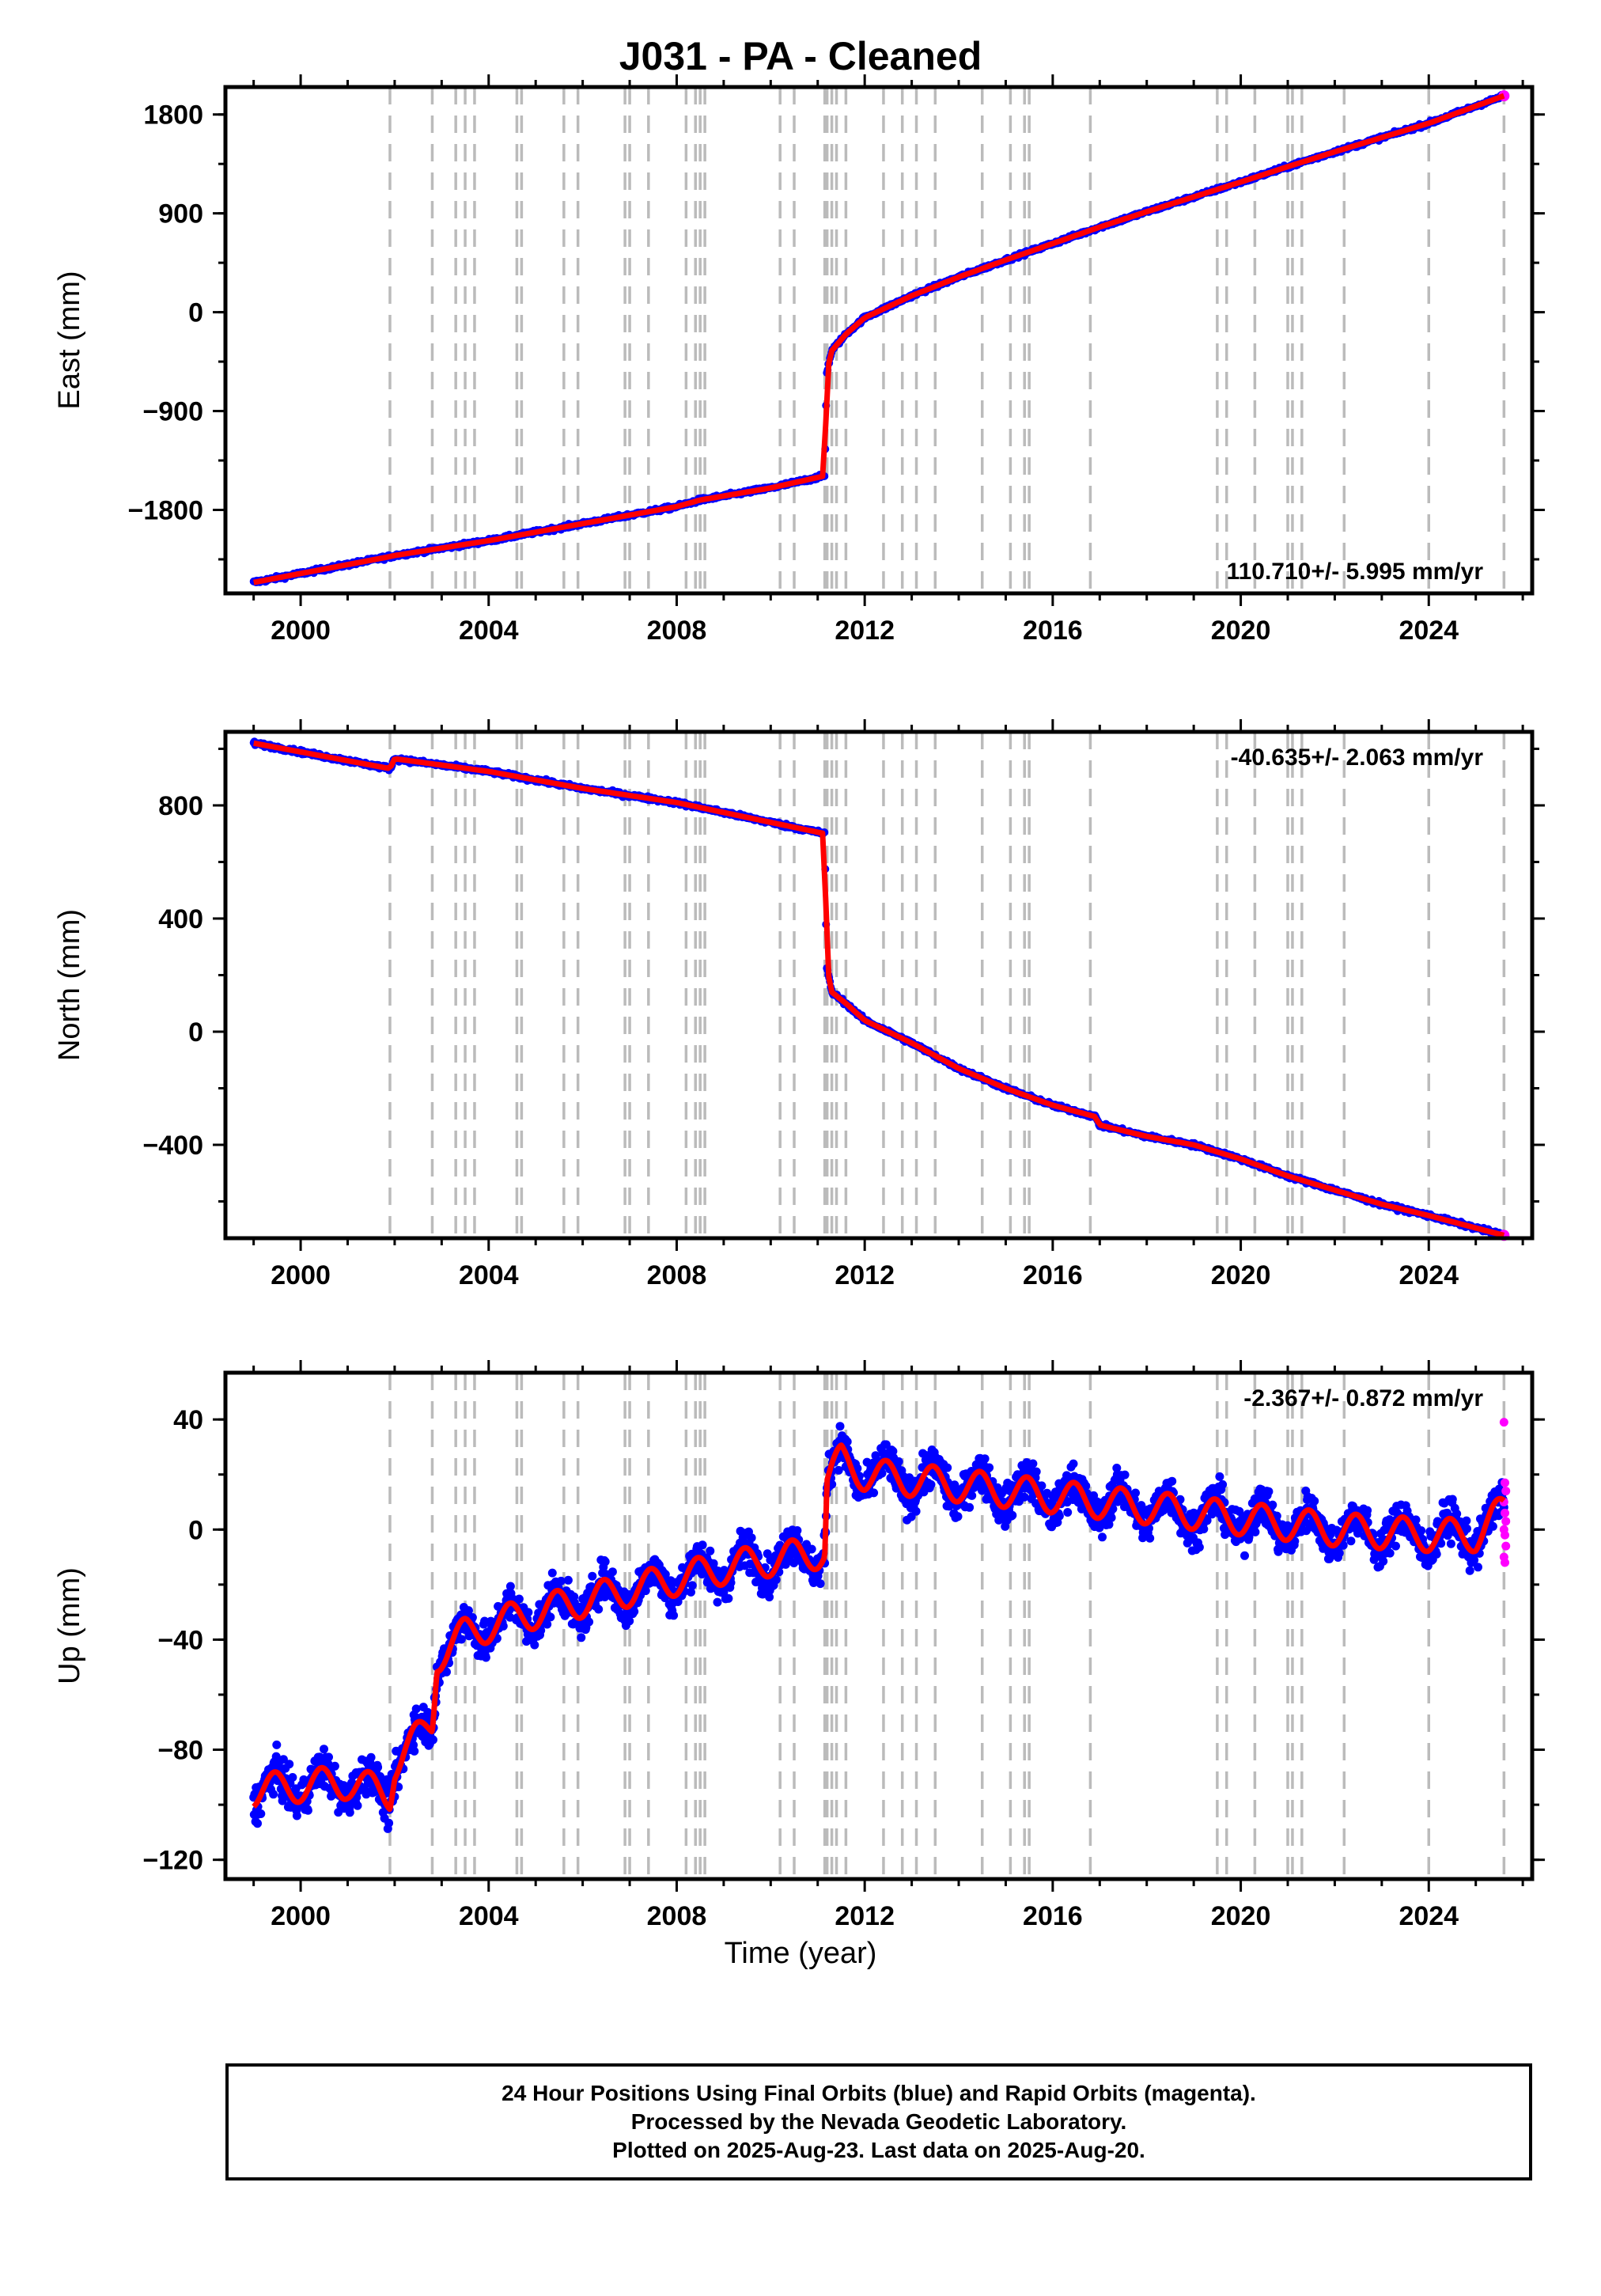 This screenshot has width=1601, height=2296. I want to click on x-tick-label: 2004, so click(489, 1275).